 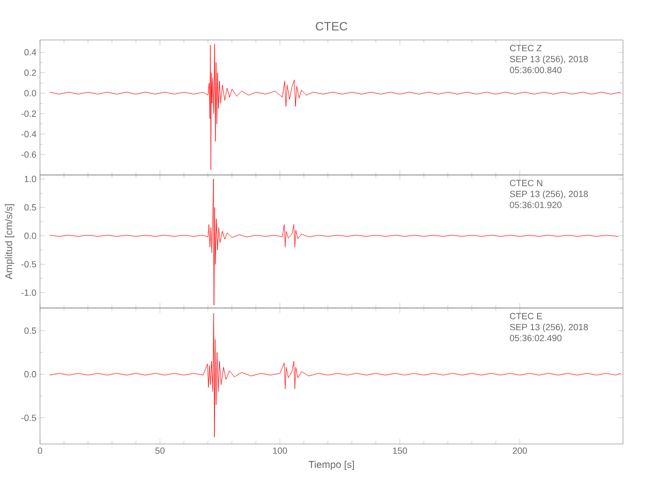 What do you see at coordinates (30, 179) in the screenshot?
I see `y-tick-label: 1.0` at bounding box center [30, 179].